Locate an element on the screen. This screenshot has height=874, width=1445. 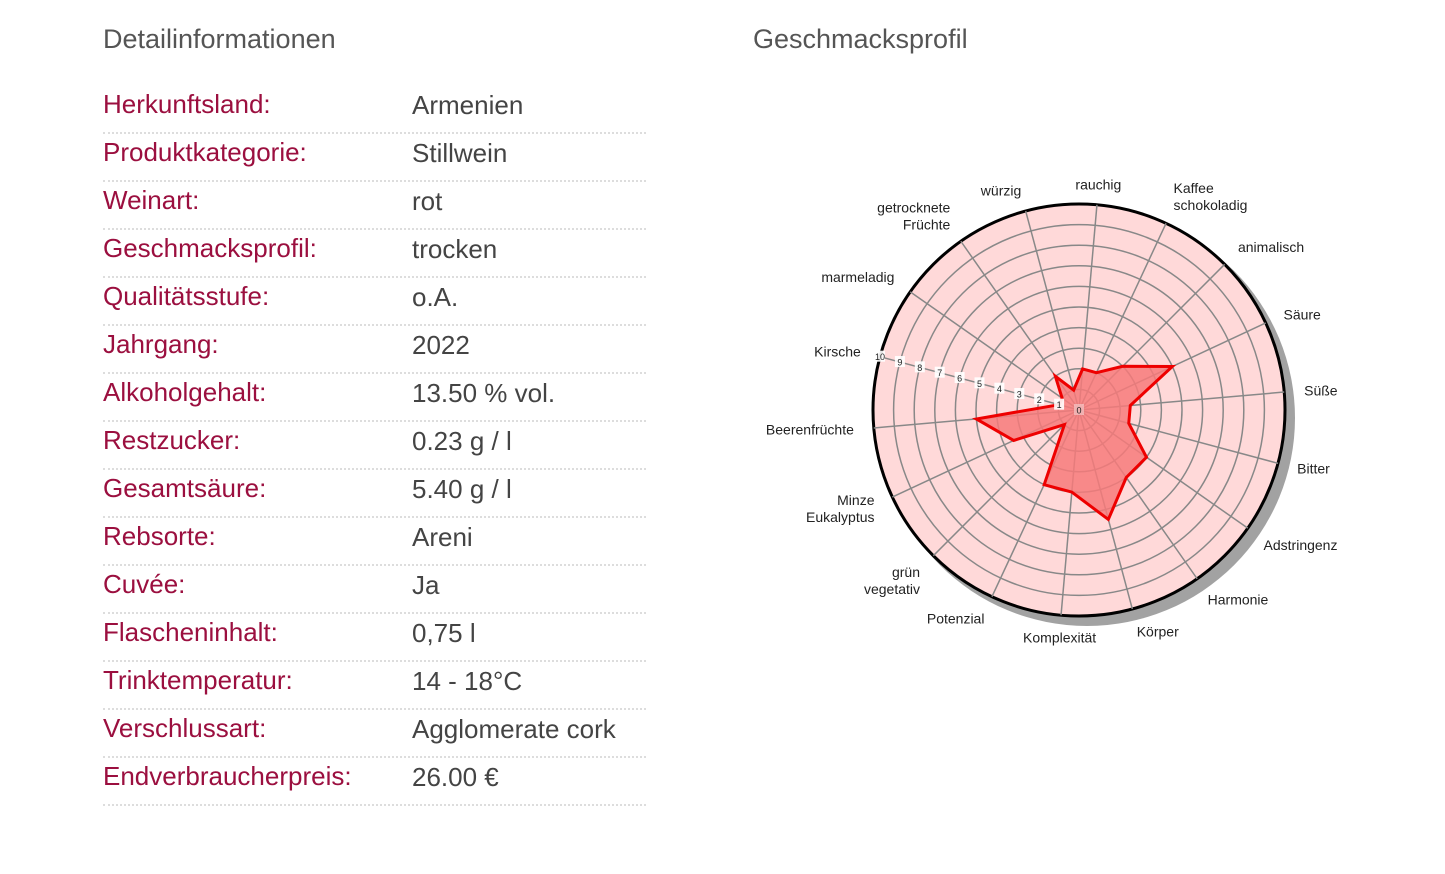
axis-label-line: animalisch is located at coordinates (1271, 247).